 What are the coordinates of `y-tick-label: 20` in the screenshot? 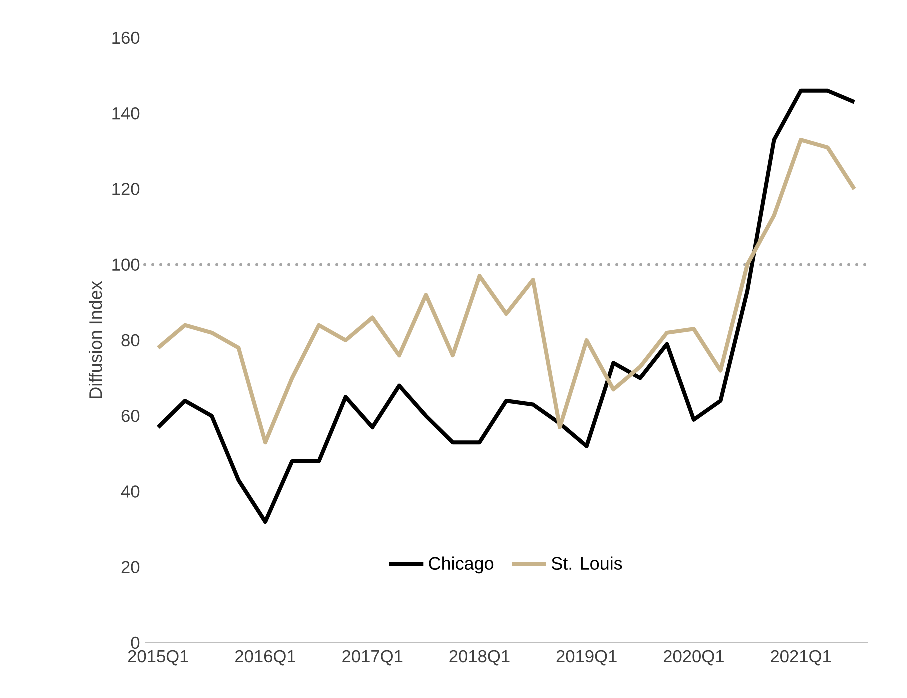 It's located at (131, 567).